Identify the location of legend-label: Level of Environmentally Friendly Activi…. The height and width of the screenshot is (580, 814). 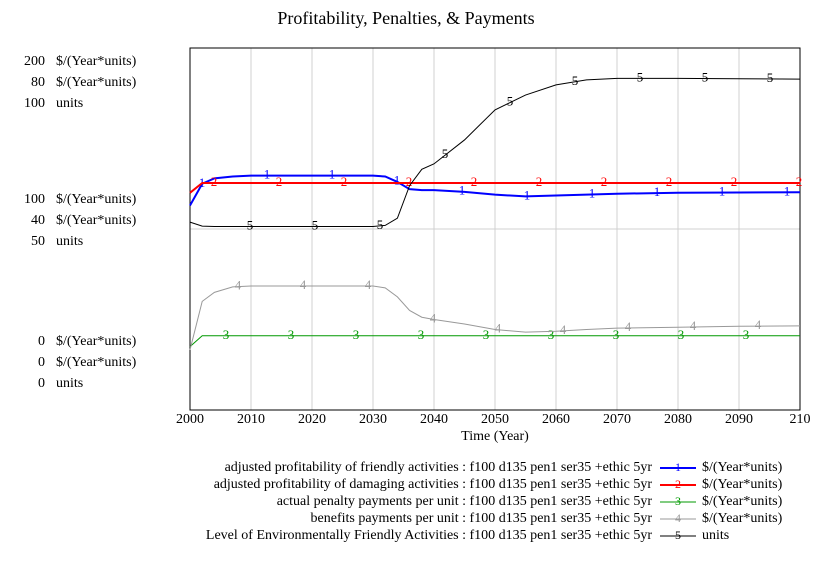
(429, 535).